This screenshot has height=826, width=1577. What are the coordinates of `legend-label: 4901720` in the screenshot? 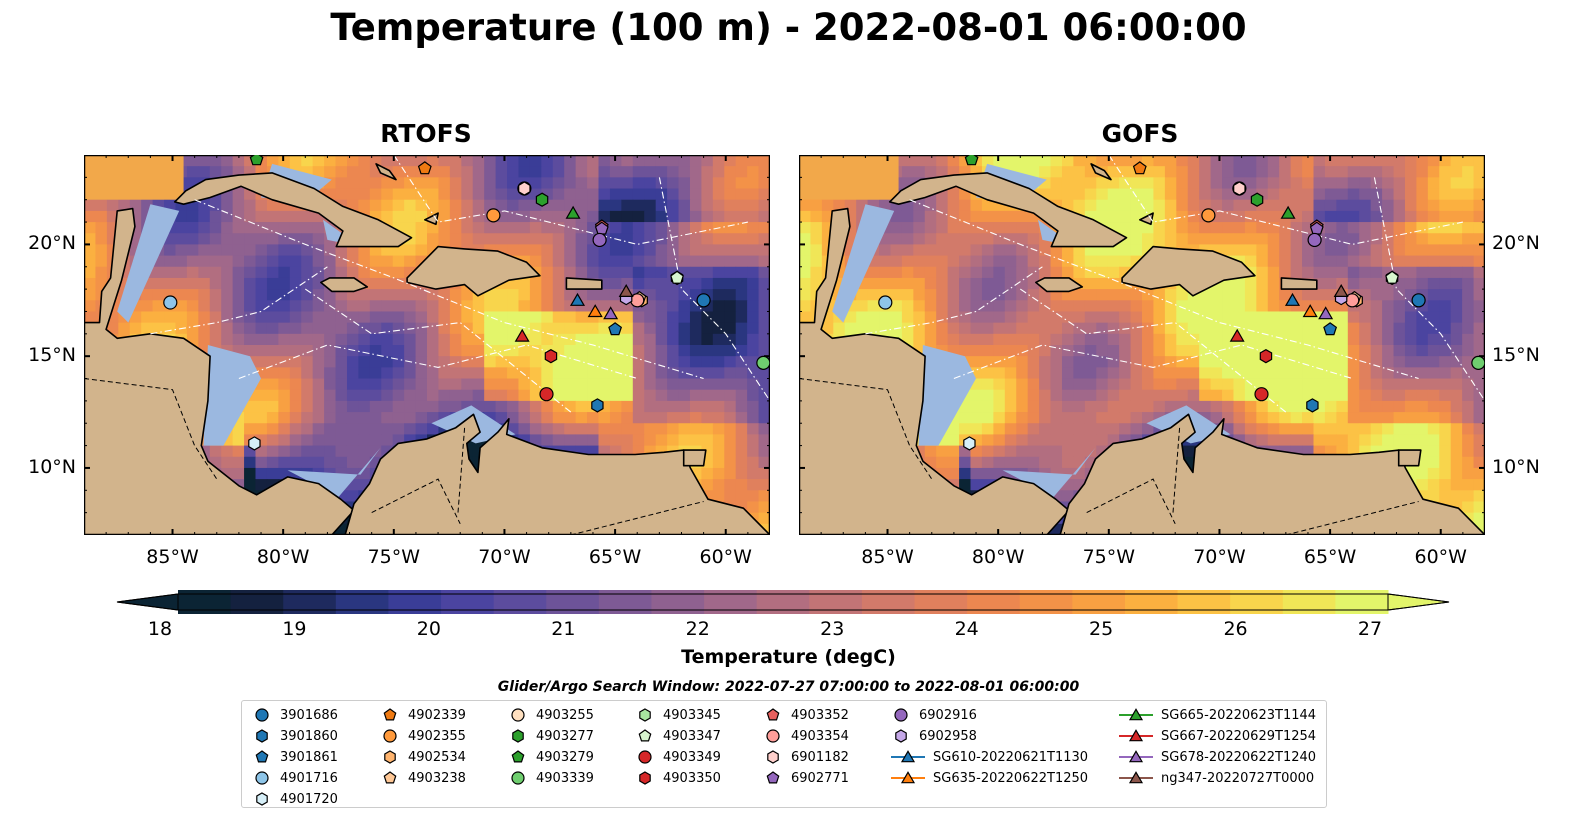 It's located at (309, 799).